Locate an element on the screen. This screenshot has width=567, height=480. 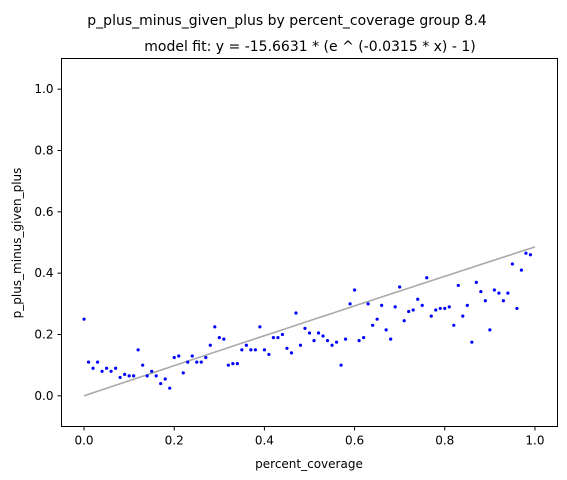
x-tick-label: 0.8 is located at coordinates (444, 441).